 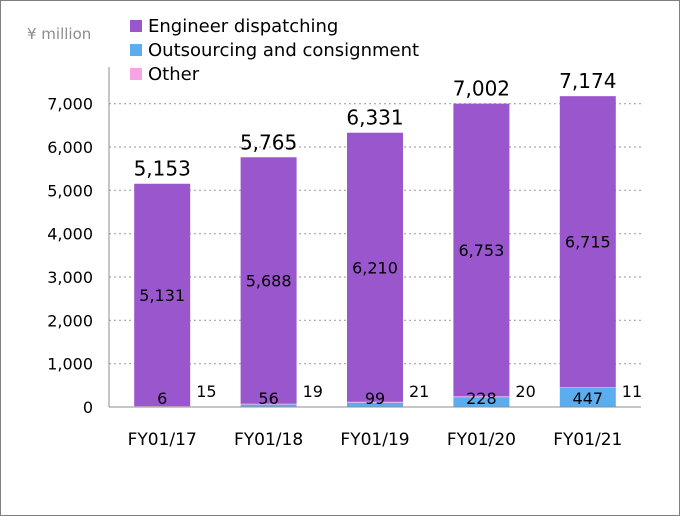 I want to click on bar-value-label: 19, so click(x=313, y=391).